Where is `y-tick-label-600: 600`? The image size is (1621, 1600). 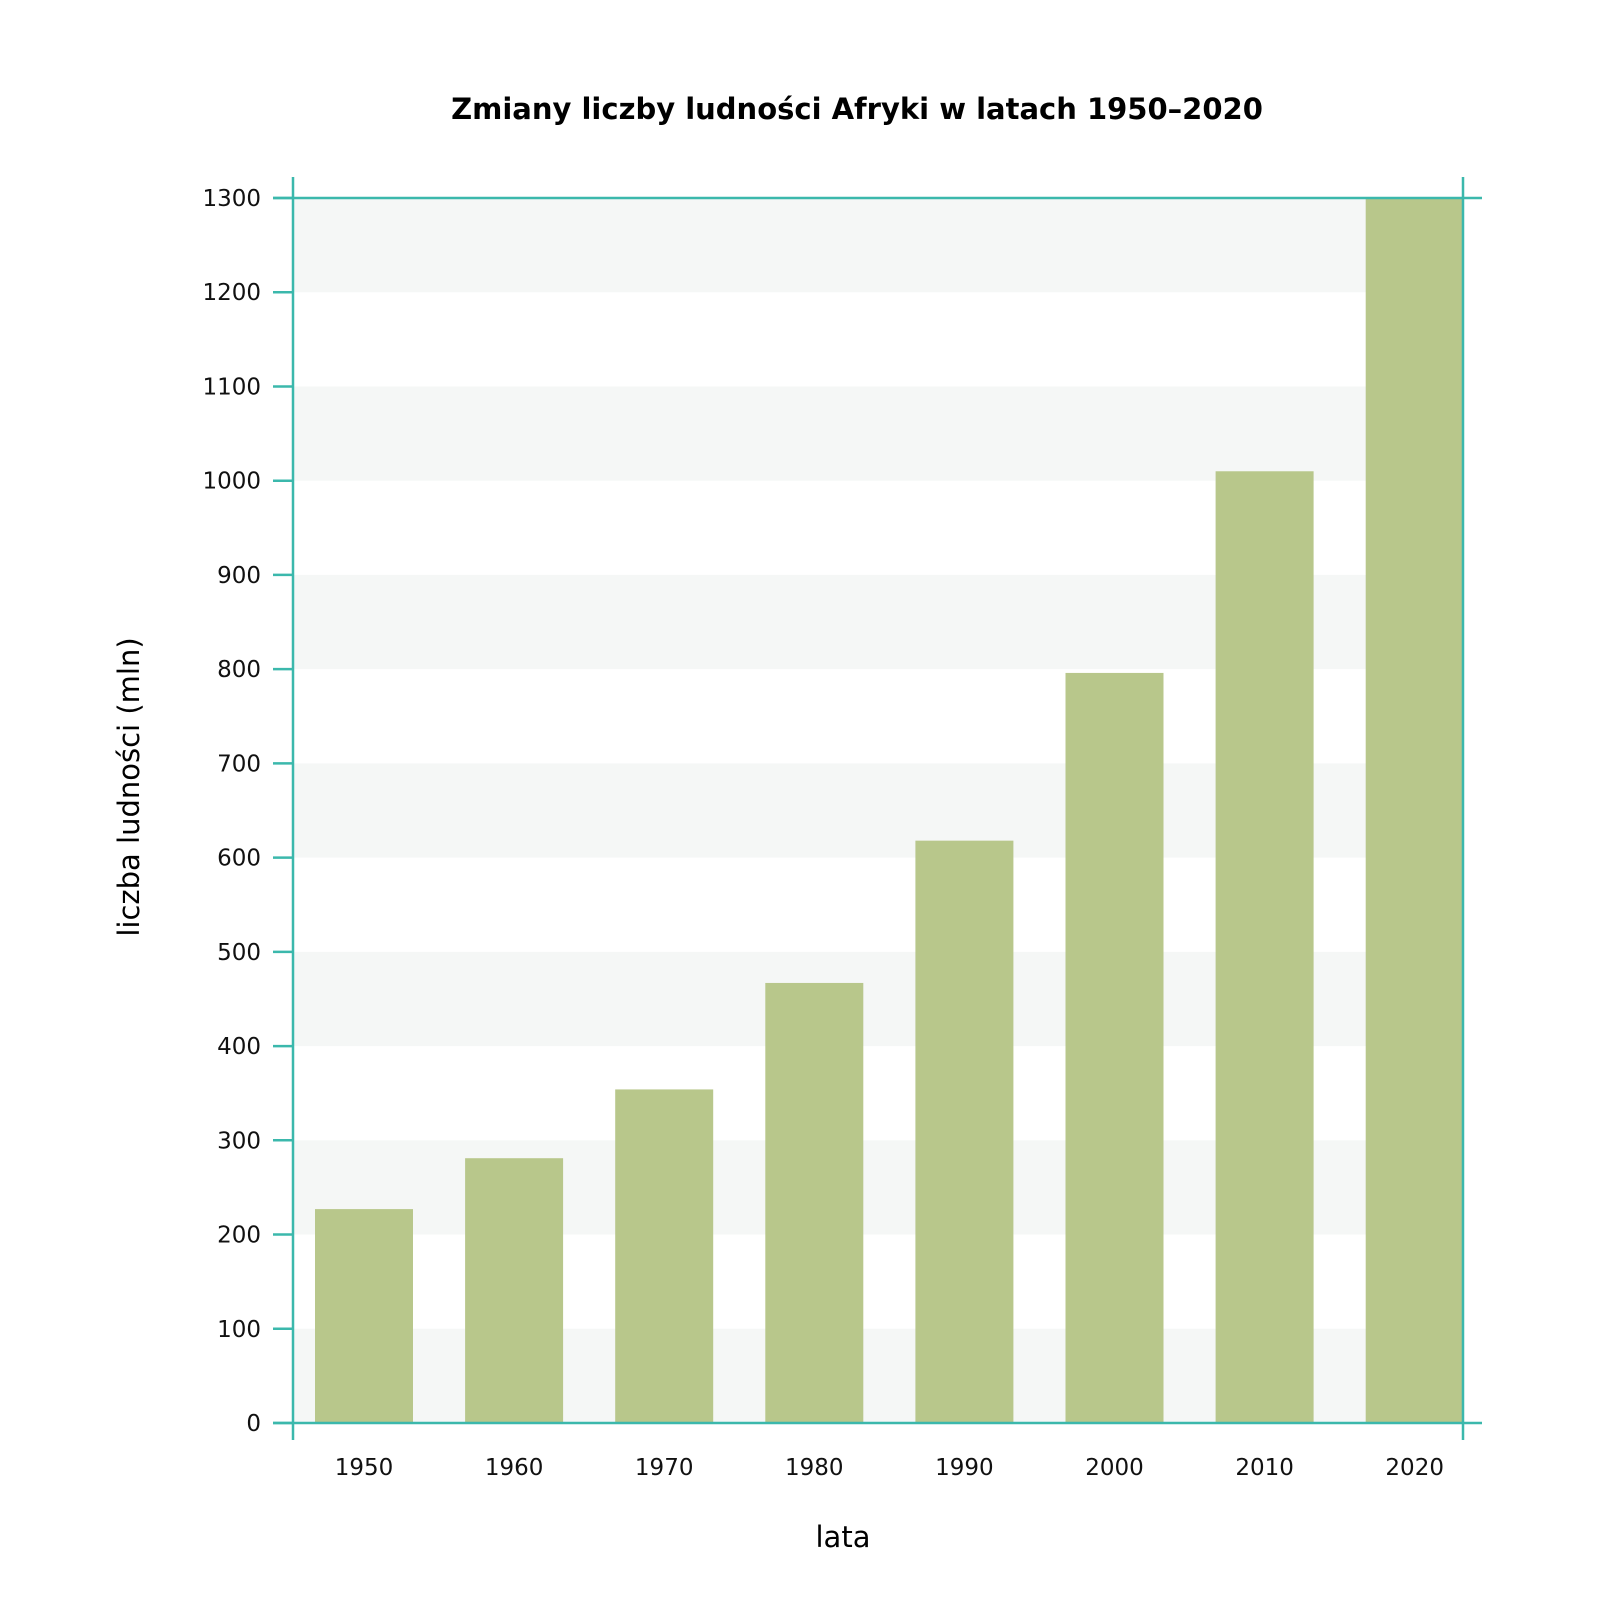
y-tick-label-600: 600 is located at coordinates (239, 859).